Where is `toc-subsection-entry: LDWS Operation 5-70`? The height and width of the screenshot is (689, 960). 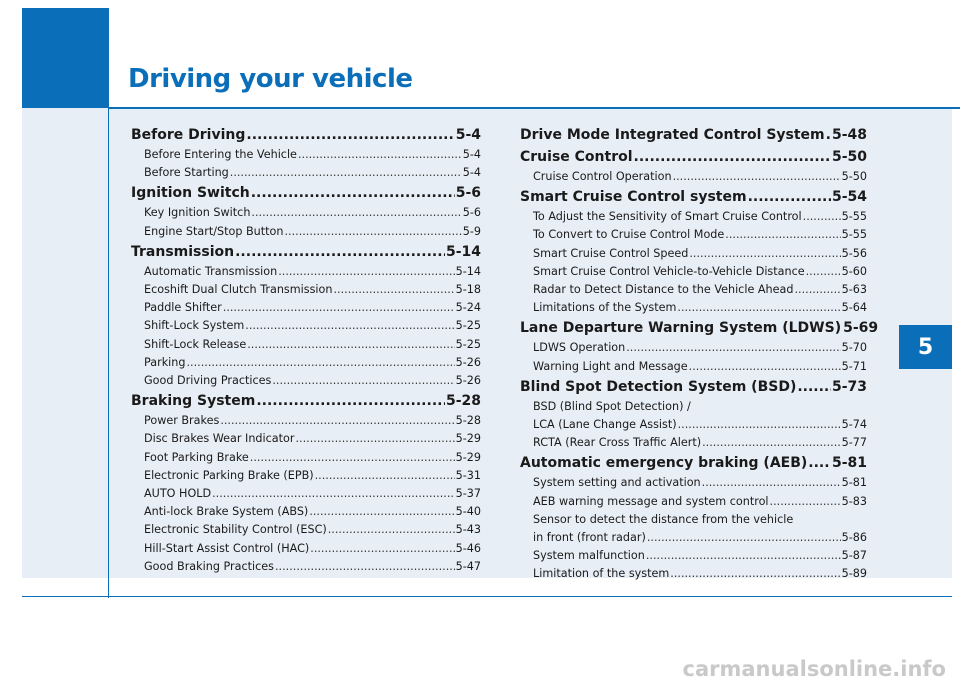
toc-subsection-entry: LDWS Operation 5-70 is located at coordinates (693, 348).